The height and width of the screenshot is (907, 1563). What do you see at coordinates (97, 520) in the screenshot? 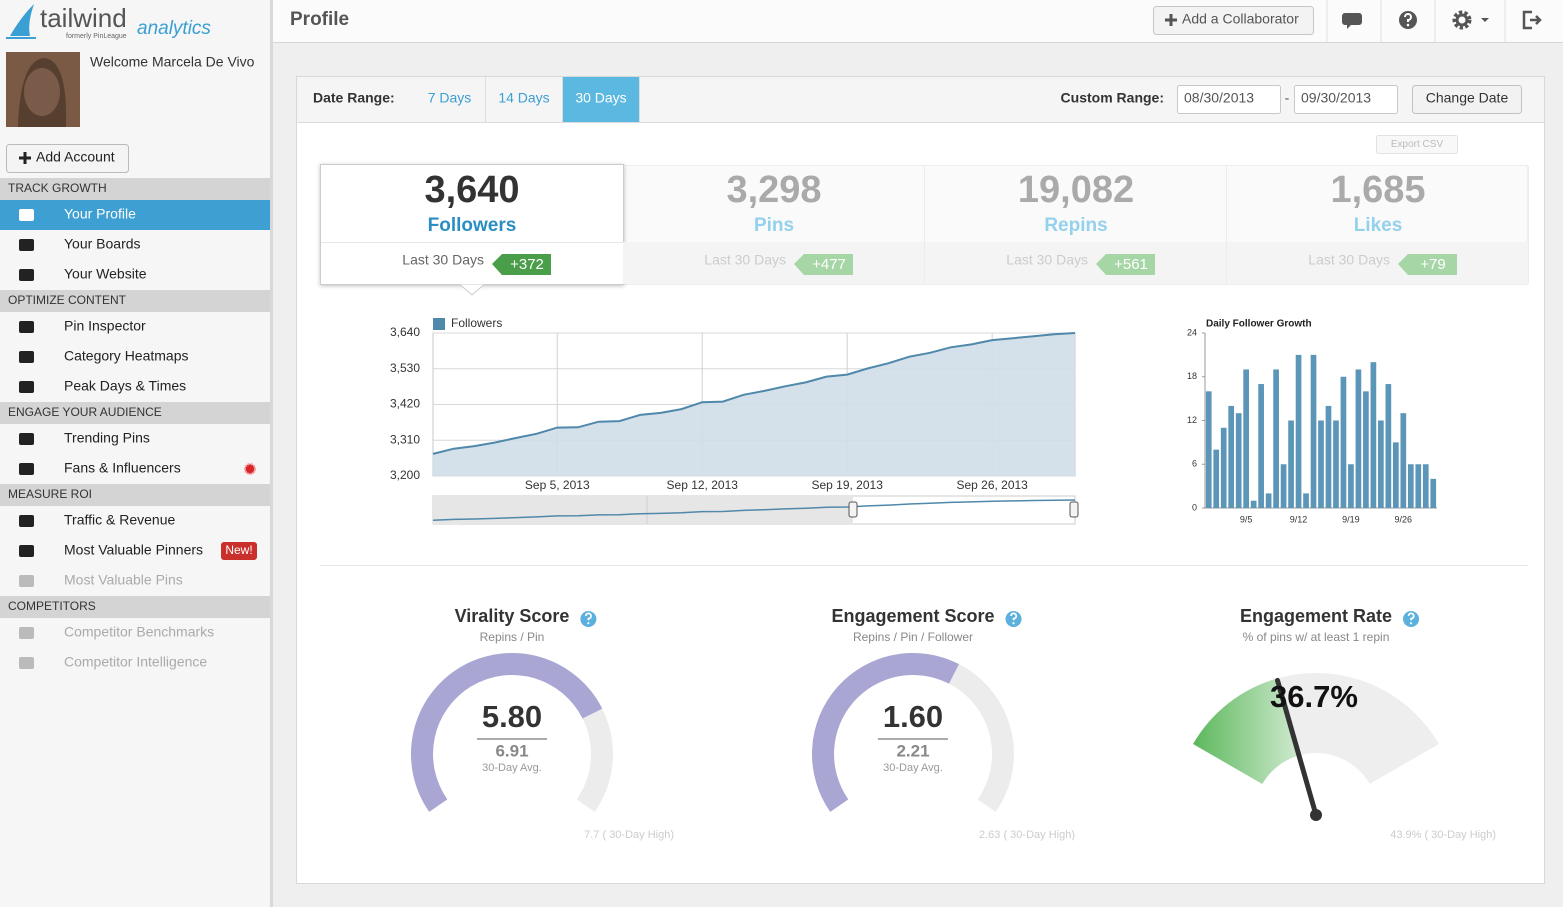
I see `nav-item: Traffic & Revenue` at bounding box center [97, 520].